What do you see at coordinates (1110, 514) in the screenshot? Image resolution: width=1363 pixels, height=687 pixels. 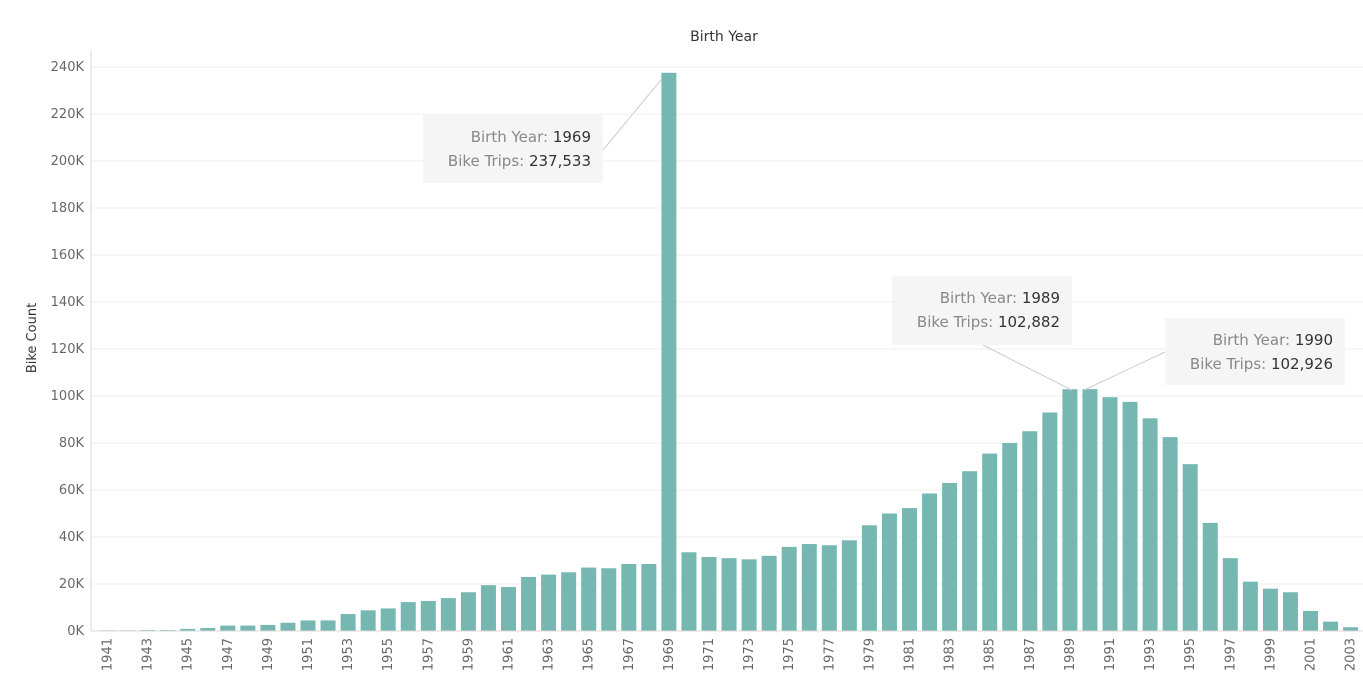 I see `bar-1991` at bounding box center [1110, 514].